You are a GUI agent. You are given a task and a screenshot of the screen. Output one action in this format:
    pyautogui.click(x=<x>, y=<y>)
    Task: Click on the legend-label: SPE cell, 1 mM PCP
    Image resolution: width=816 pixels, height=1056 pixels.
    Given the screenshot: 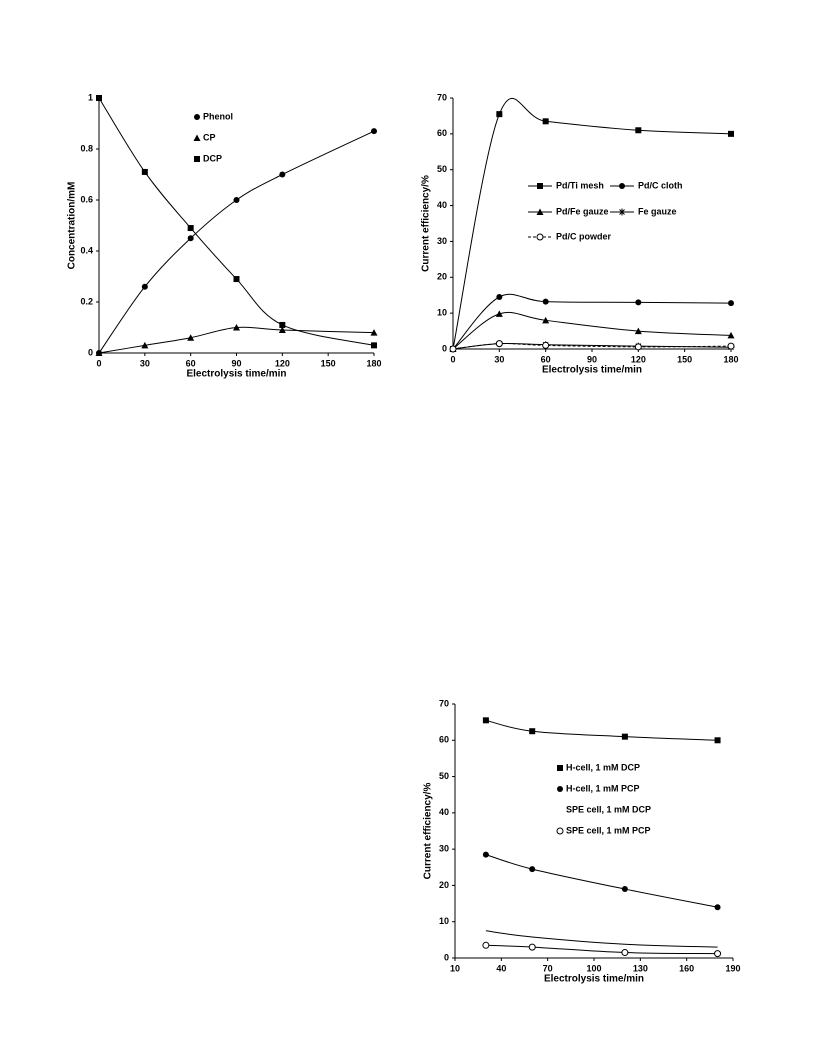 What is the action you would take?
    pyautogui.click(x=608, y=830)
    